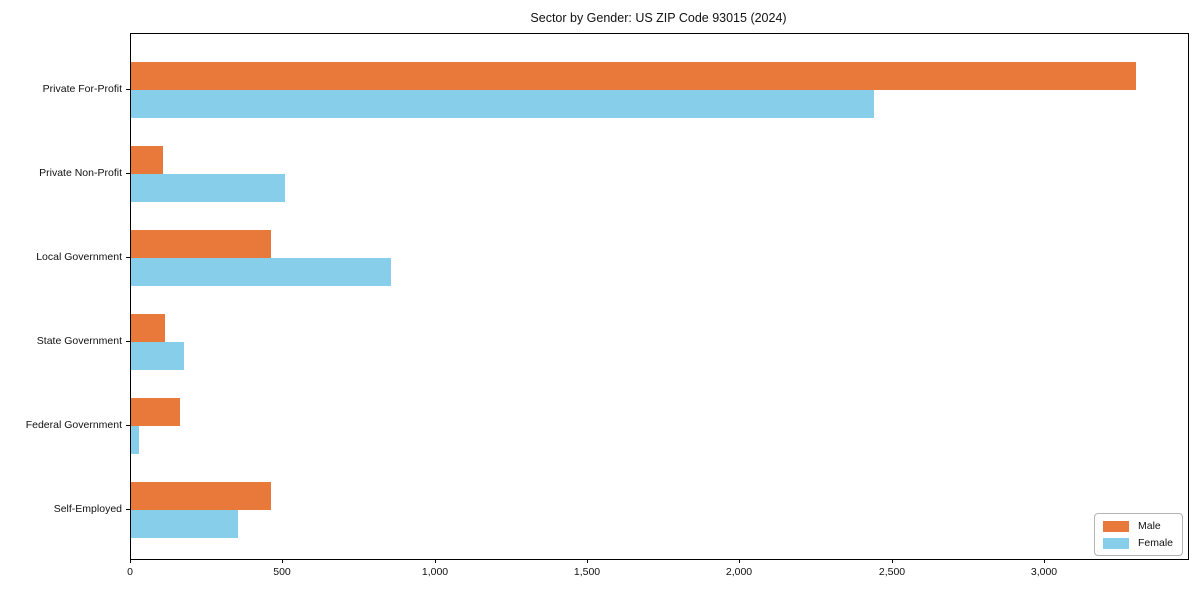 This screenshot has width=1200, height=600. Describe the element at coordinates (1149, 526) in the screenshot. I see `legend-label: Male` at that location.